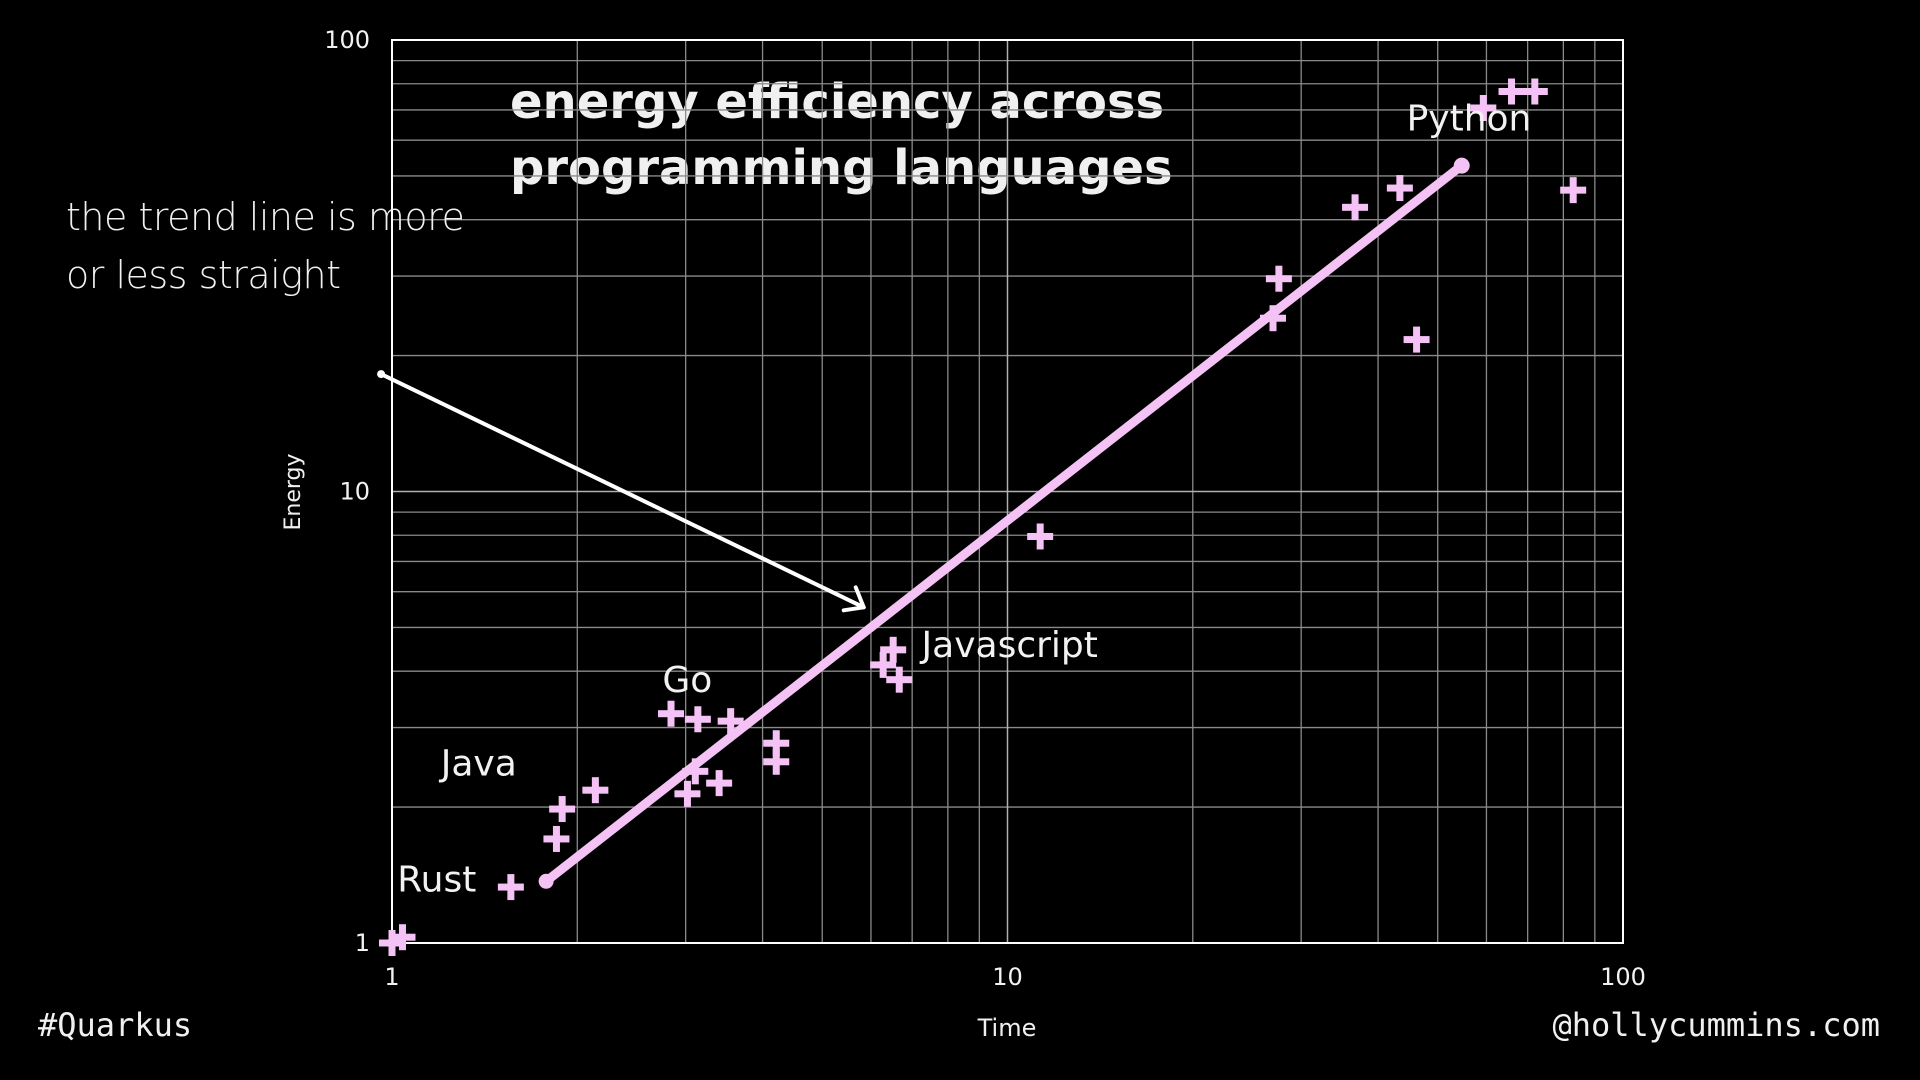 This screenshot has width=1920, height=1080. Describe the element at coordinates (841, 168) in the screenshot. I see `chart-title-line-2: programming languages` at that location.